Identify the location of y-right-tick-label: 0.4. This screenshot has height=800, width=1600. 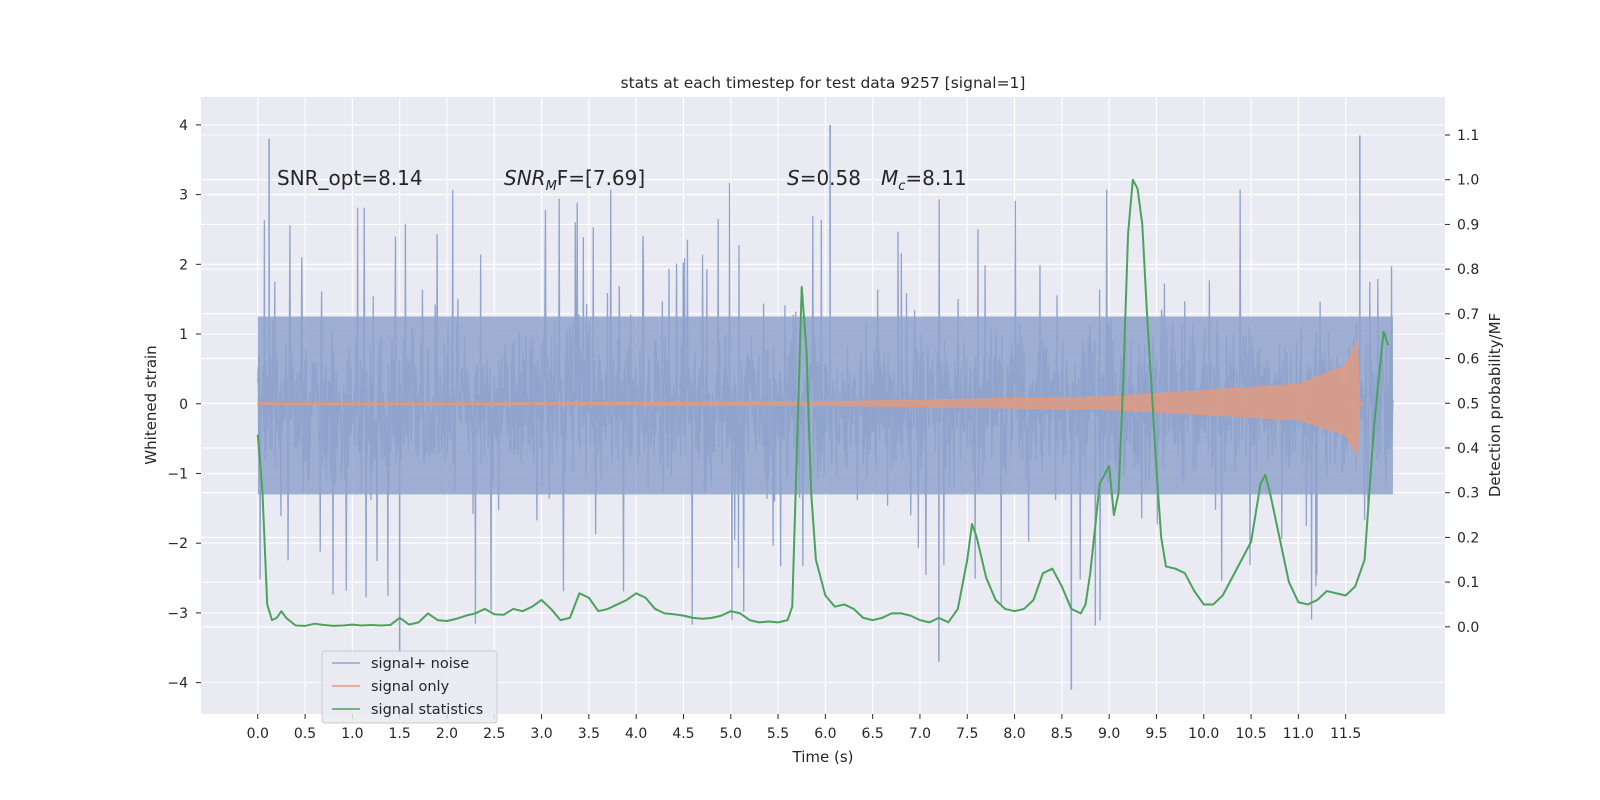
(1468, 449).